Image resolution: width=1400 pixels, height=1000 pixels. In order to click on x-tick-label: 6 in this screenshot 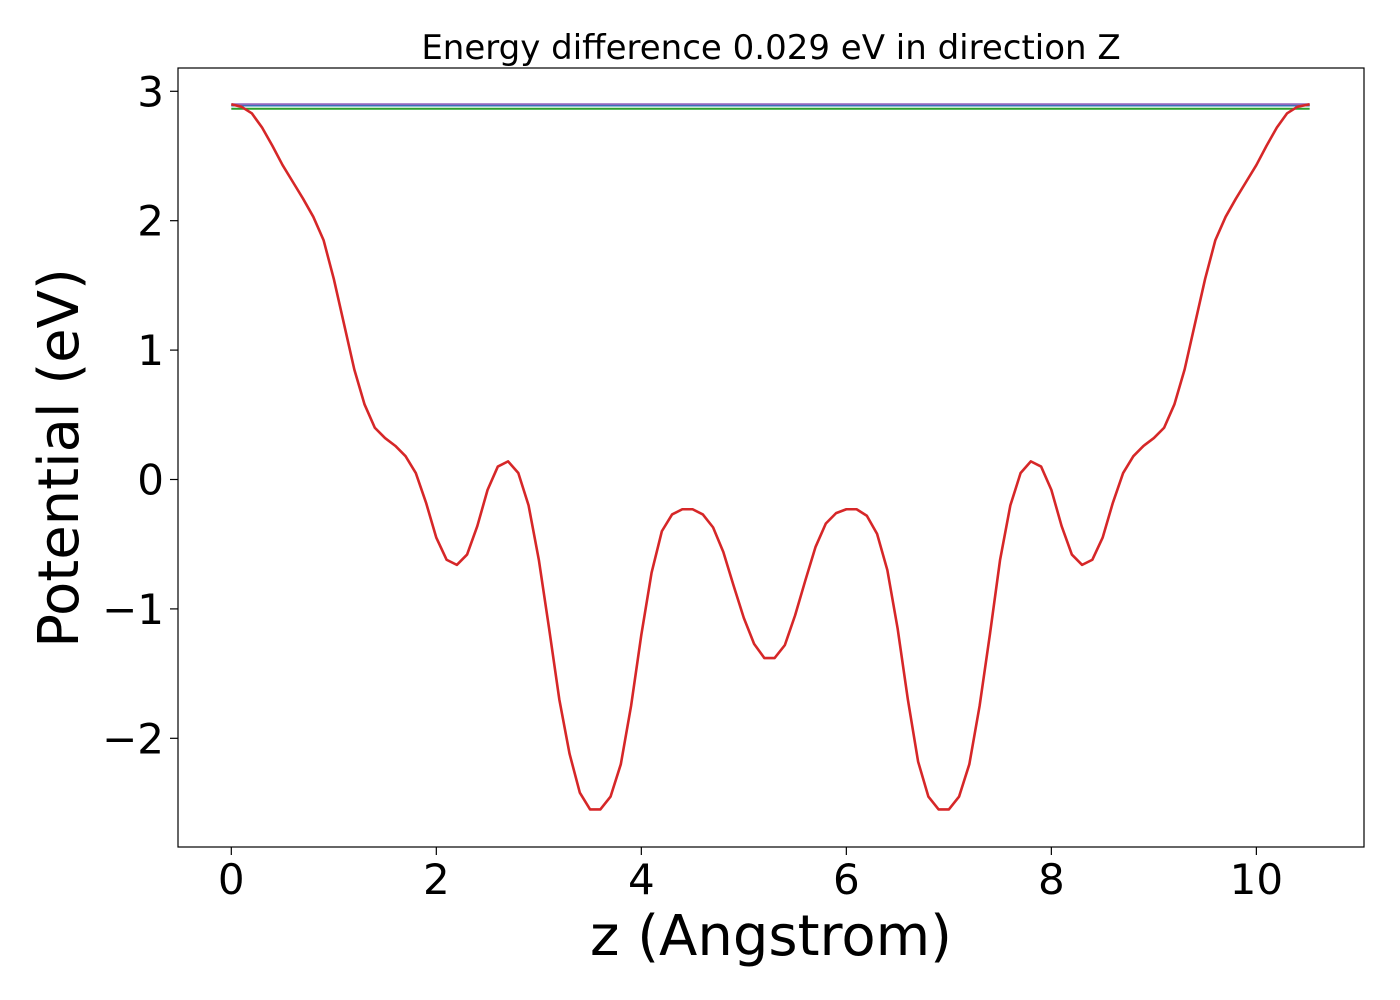, I will do `click(846, 879)`.